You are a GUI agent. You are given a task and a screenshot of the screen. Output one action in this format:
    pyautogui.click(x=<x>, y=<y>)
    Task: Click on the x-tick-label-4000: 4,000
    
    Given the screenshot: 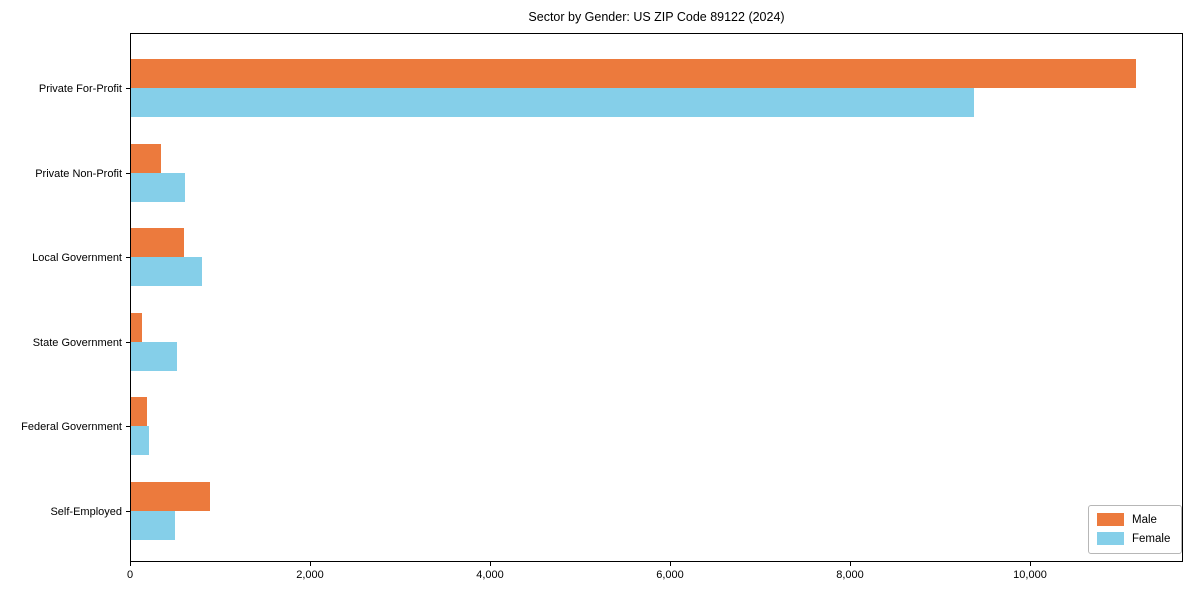 What is the action you would take?
    pyautogui.click(x=490, y=575)
    